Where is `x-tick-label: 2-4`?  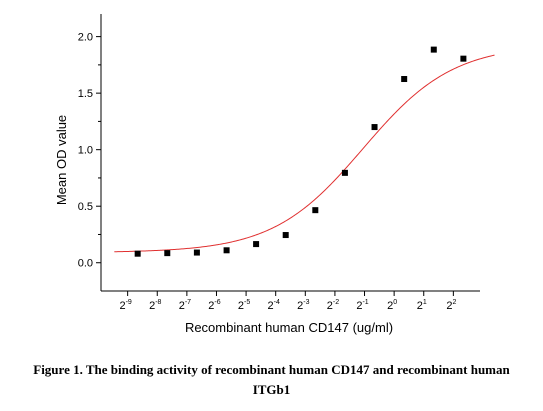 x-tick-label: 2-4 is located at coordinates (274, 305).